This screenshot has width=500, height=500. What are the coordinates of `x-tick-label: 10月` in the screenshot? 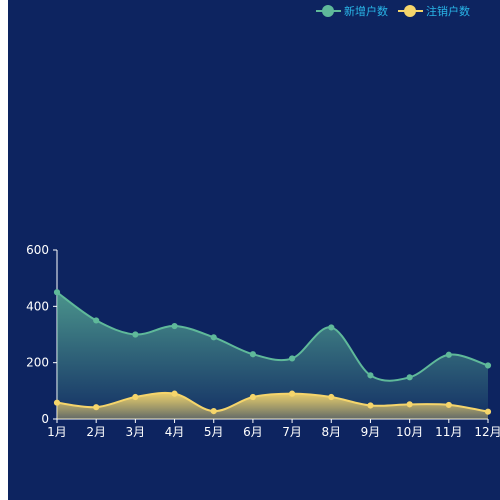 It's located at (409, 432).